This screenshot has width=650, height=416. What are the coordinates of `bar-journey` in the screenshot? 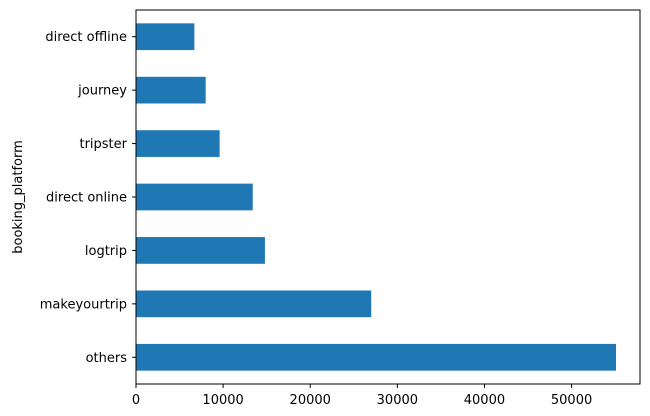 It's located at (171, 90).